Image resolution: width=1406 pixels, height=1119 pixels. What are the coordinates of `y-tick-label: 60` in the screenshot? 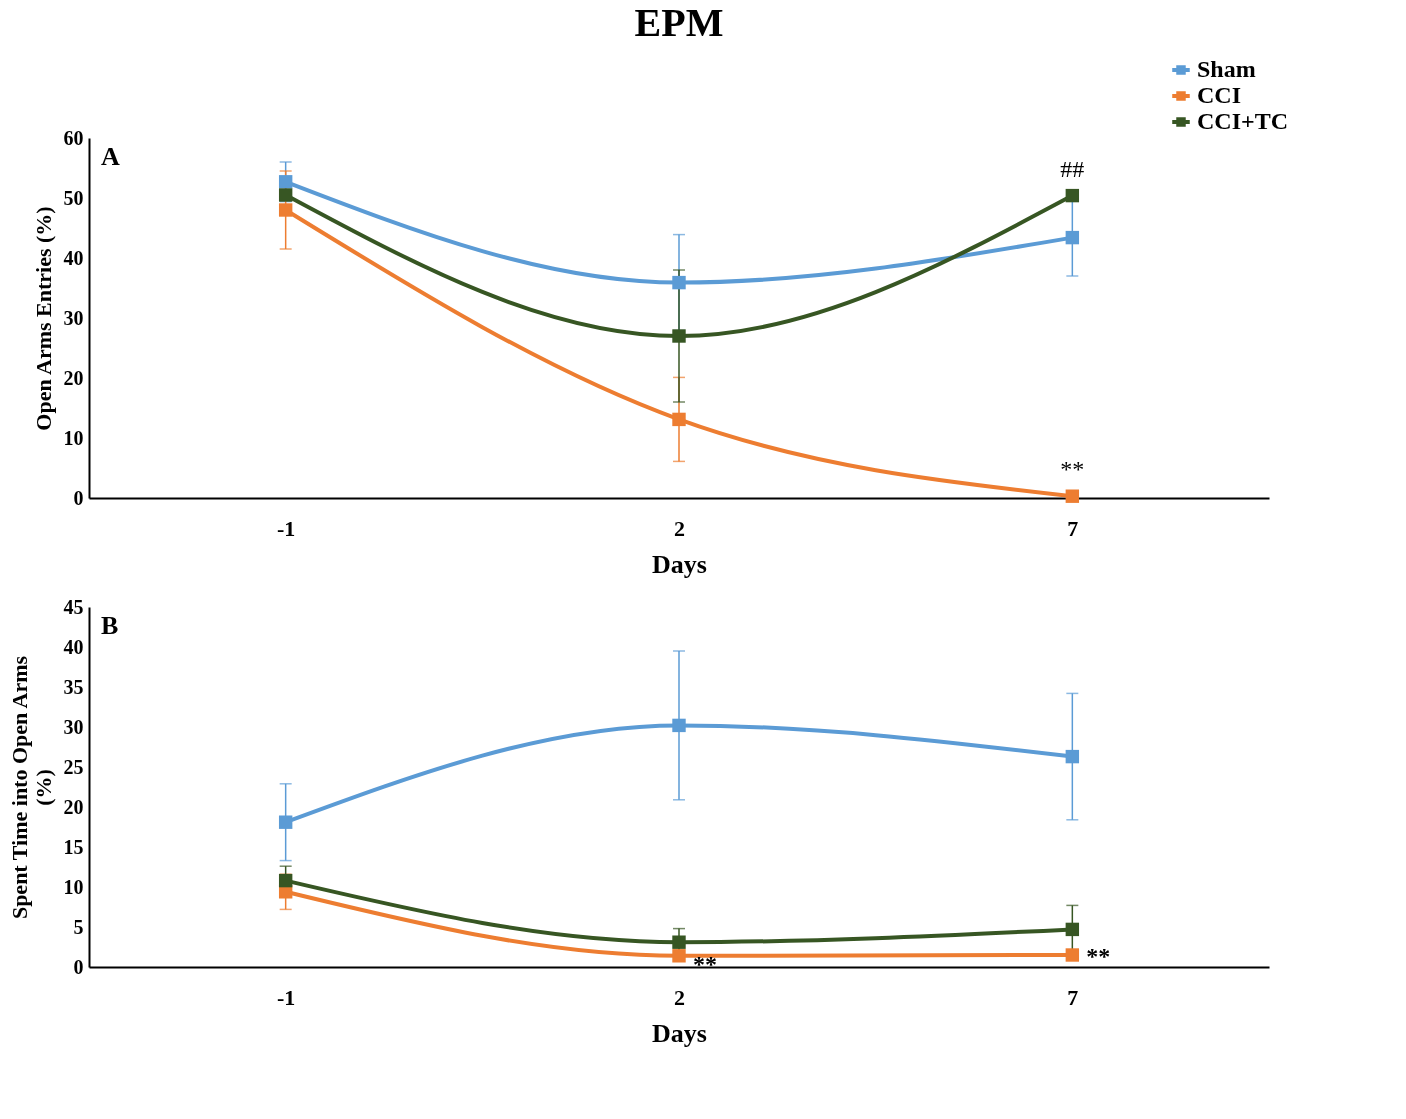 It's located at (73, 137).